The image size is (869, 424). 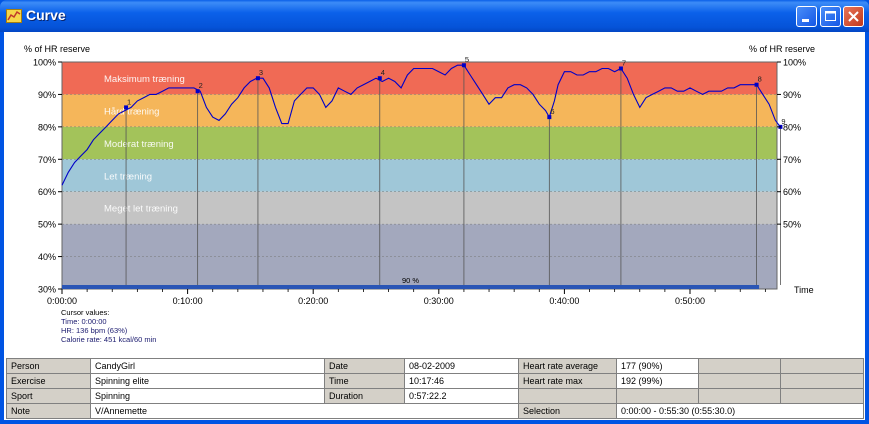 I want to click on zone-label: Let træning, so click(x=128, y=176).